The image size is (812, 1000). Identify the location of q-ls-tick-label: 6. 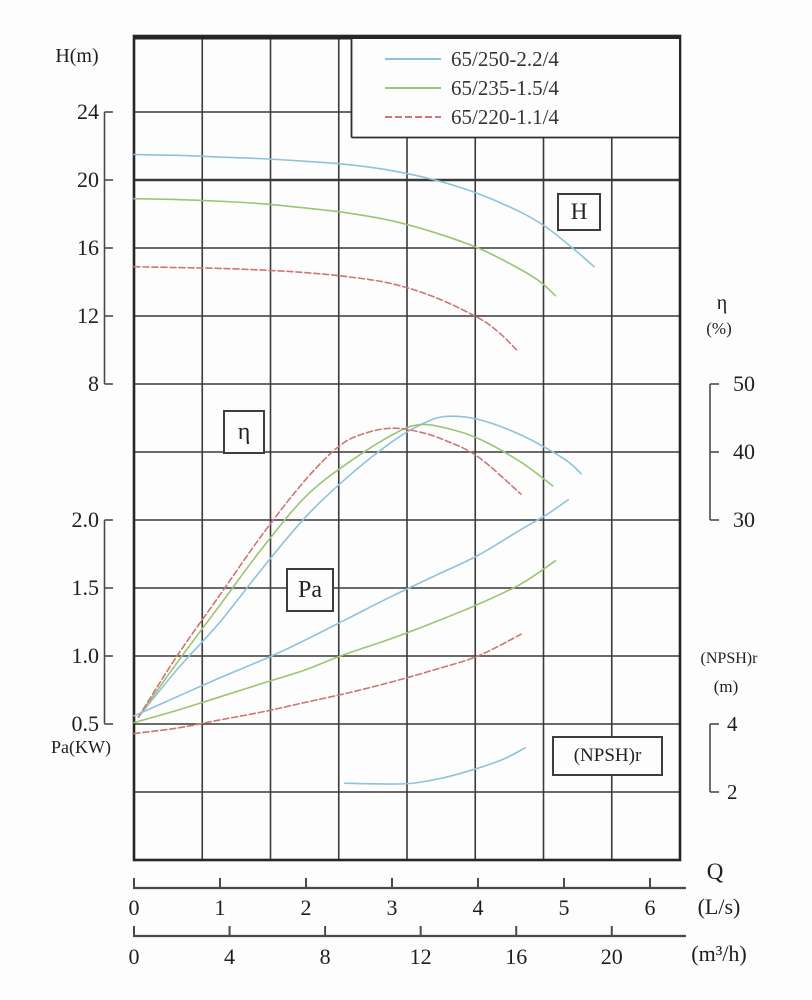
(650, 907).